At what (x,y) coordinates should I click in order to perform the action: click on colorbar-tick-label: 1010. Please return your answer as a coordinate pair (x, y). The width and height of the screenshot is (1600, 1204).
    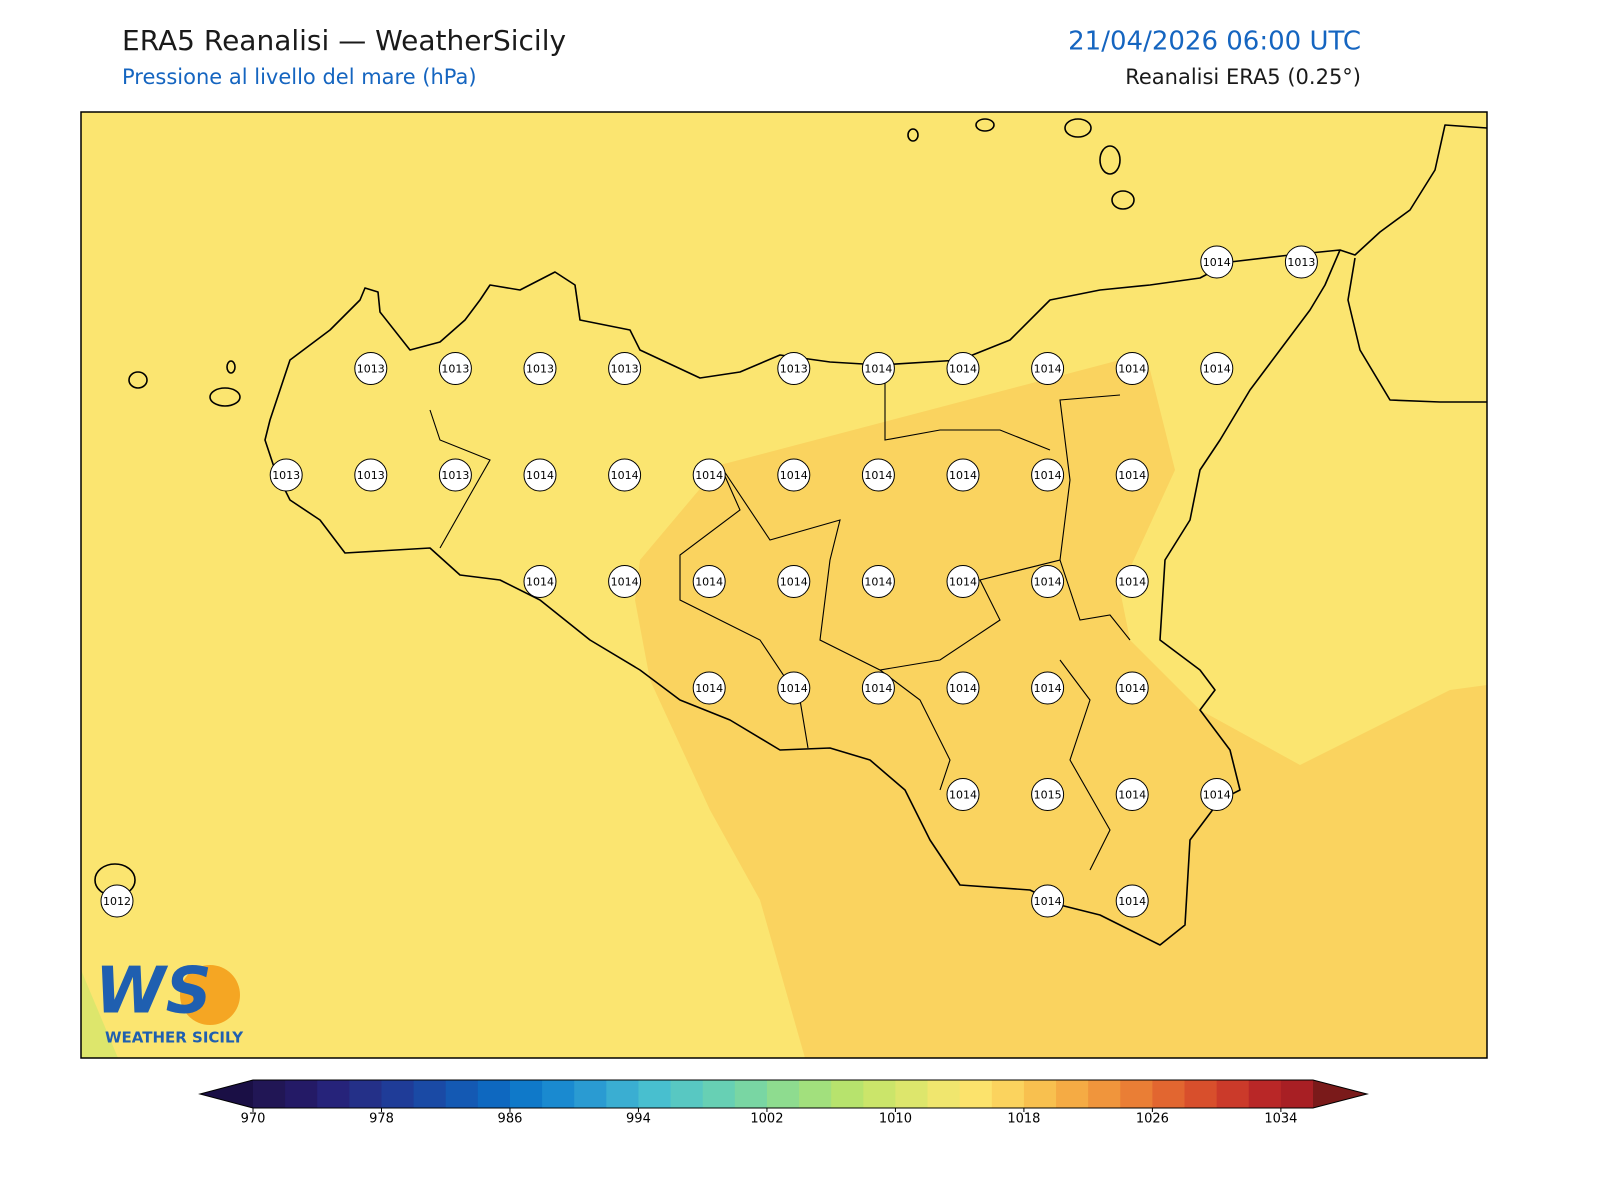
    Looking at the image, I should click on (895, 1119).